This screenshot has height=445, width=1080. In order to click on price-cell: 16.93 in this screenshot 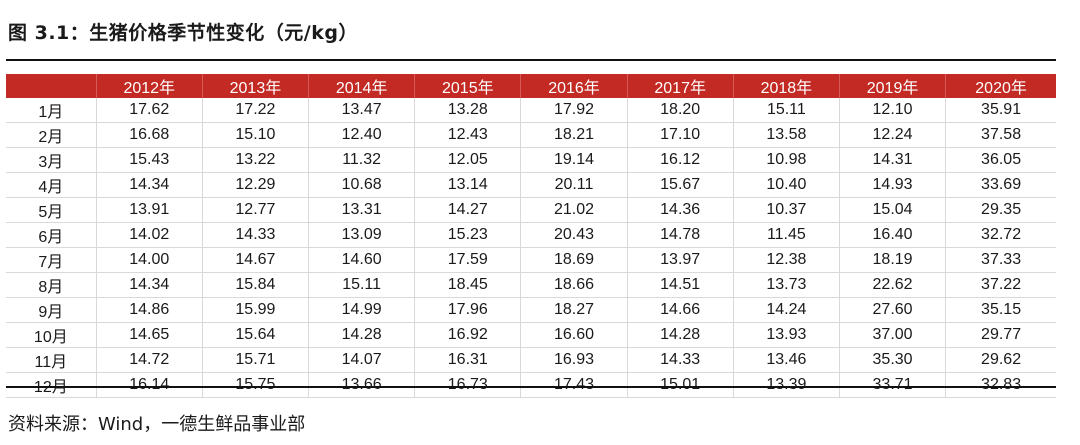, I will do `click(574, 360)`.